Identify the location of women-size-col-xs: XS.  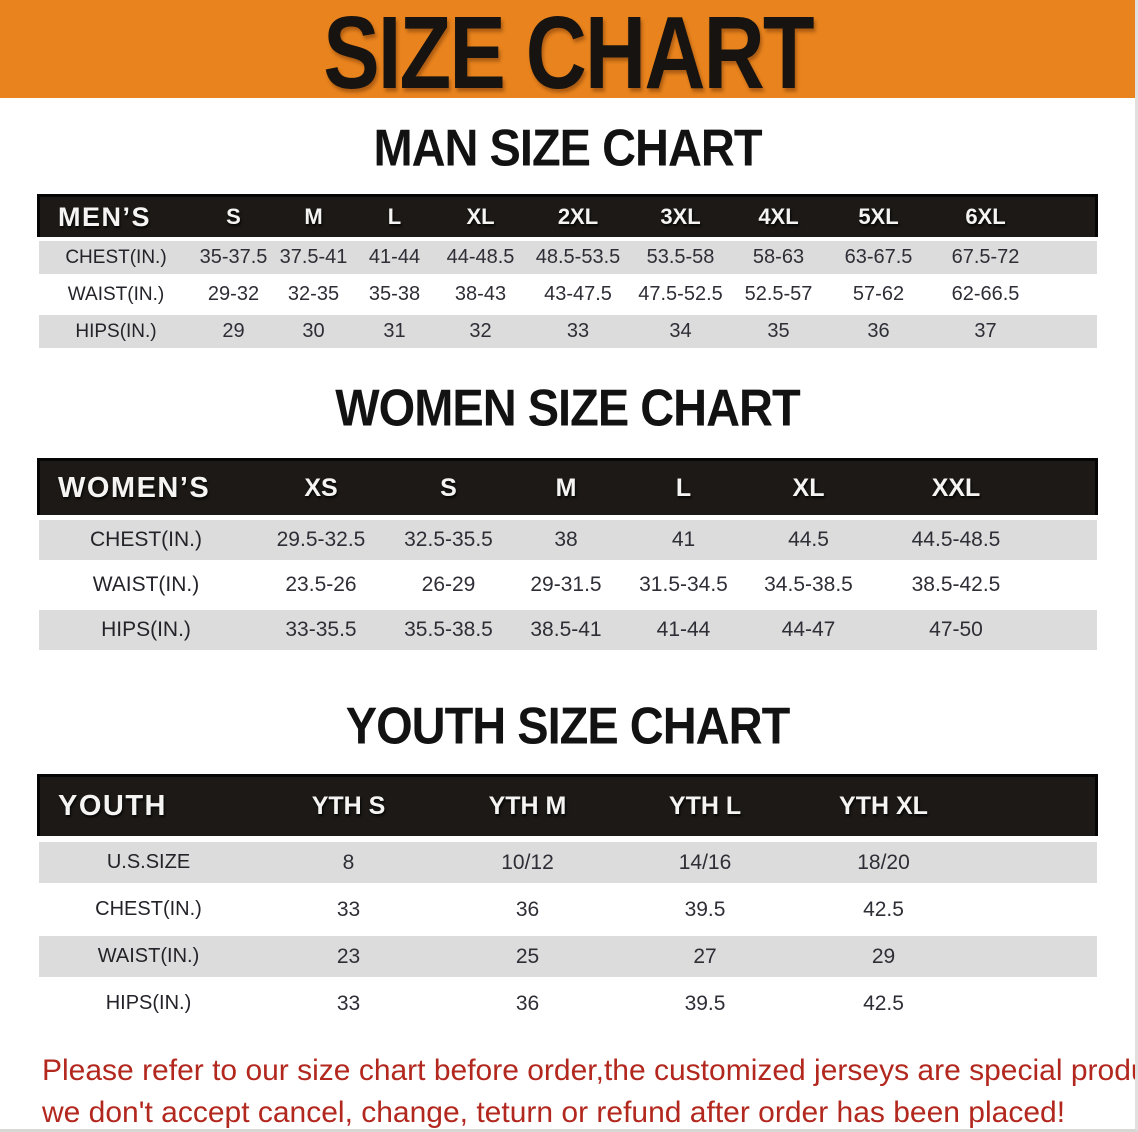
(321, 488).